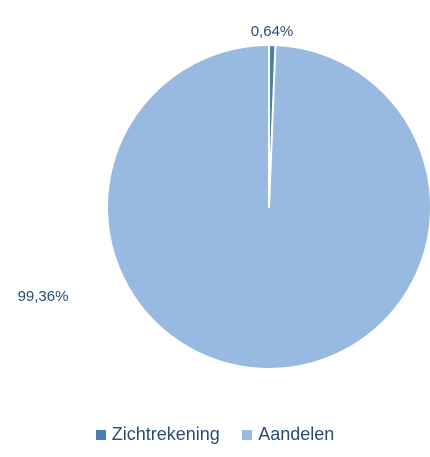  What do you see at coordinates (296, 434) in the screenshot?
I see `legend-label-aandelen: Aandelen` at bounding box center [296, 434].